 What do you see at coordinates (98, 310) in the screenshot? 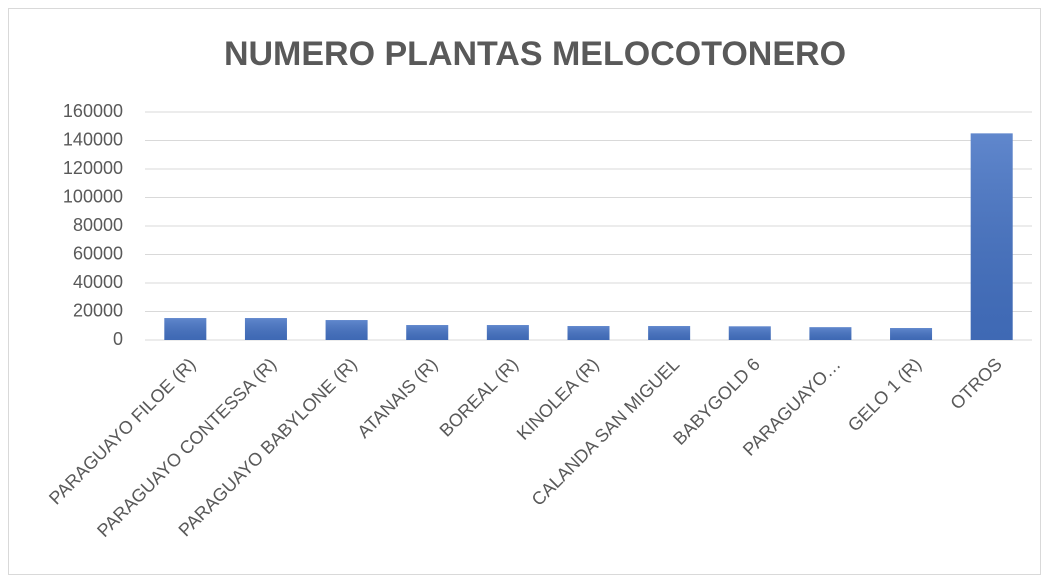
I see `y-tick-label: 20000` at bounding box center [98, 310].